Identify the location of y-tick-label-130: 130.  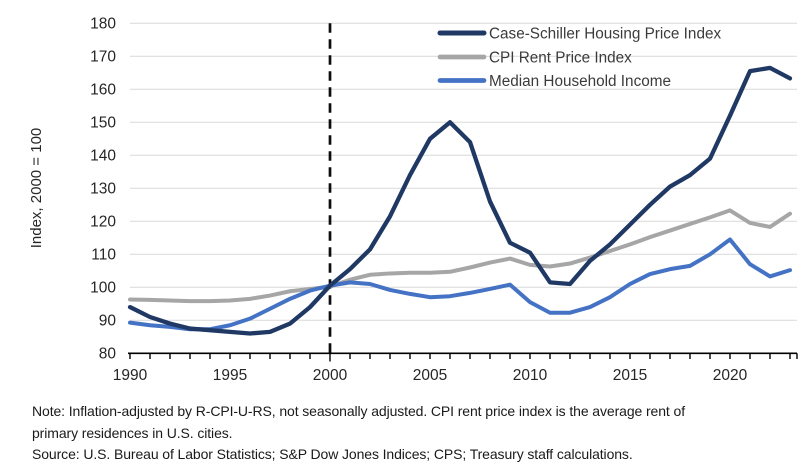
(103, 189).